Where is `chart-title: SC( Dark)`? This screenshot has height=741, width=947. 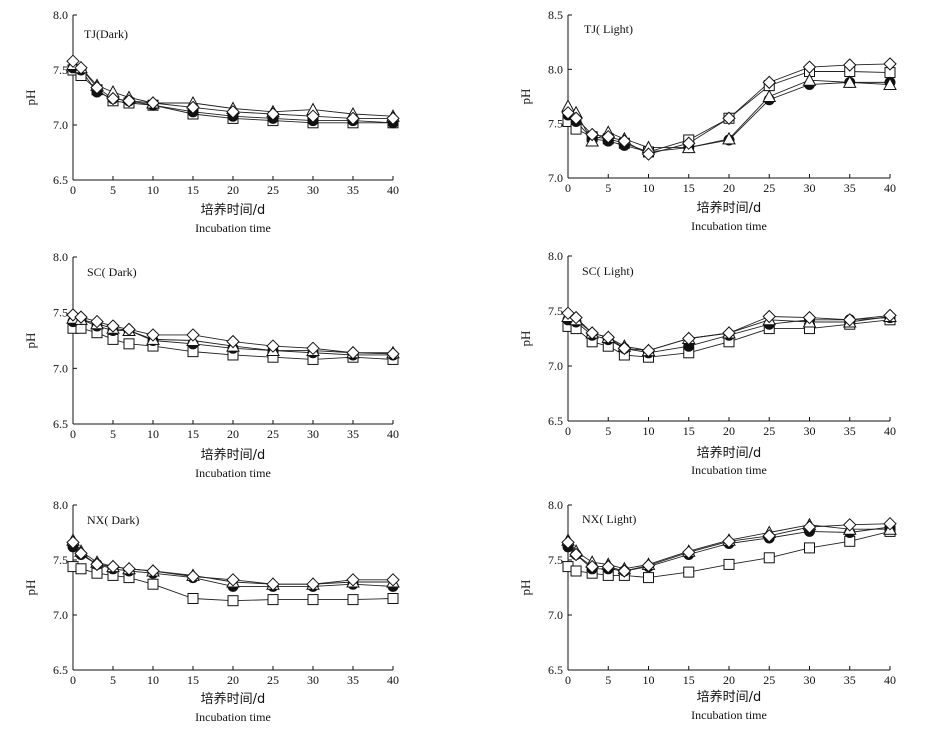
chart-title: SC( Dark) is located at coordinates (112, 272).